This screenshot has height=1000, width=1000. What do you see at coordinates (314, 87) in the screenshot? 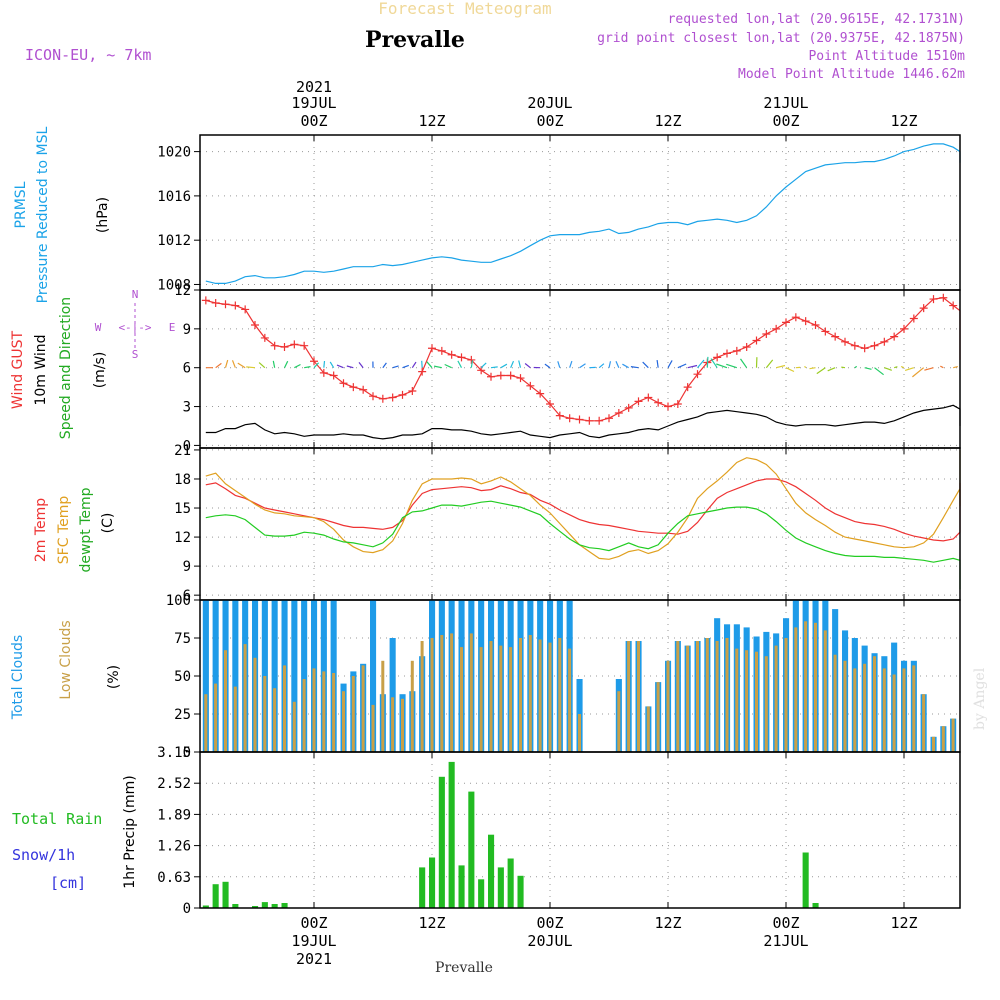
I see `top-year: 2021` at bounding box center [314, 87].